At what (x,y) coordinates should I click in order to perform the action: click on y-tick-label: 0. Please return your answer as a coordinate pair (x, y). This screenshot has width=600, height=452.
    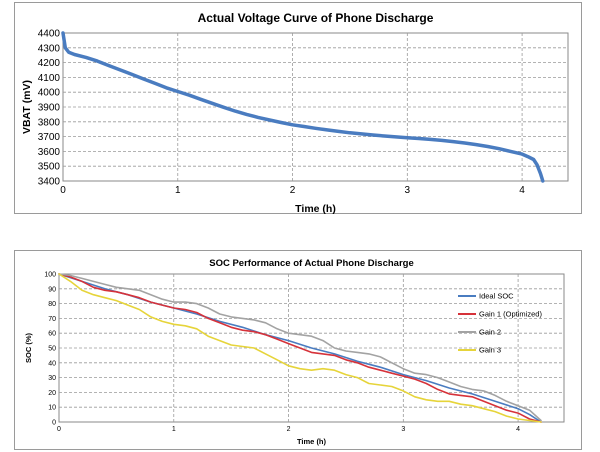
    Looking at the image, I should click on (54, 422).